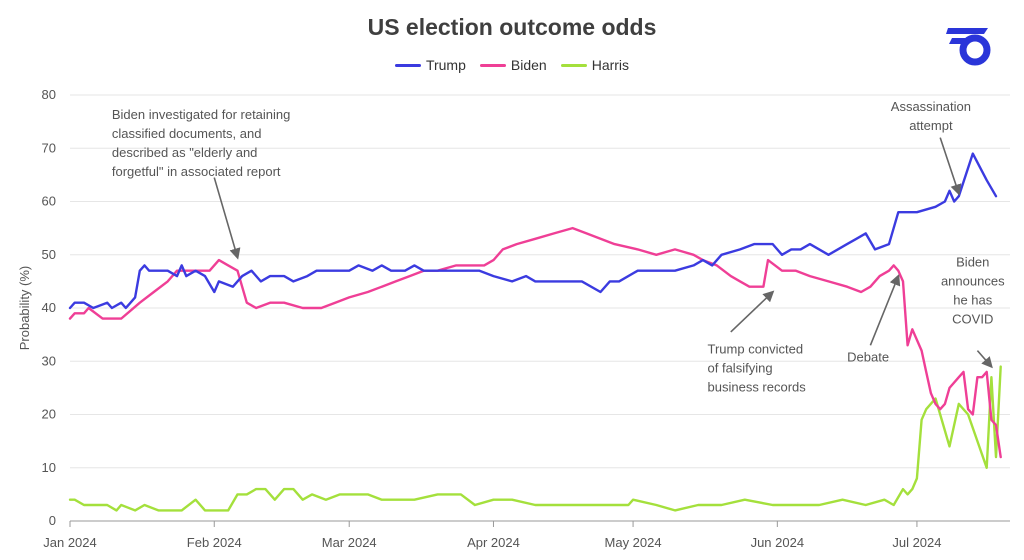 The image size is (1024, 560). I want to click on x-tick-label: Jan 2024, so click(70, 542).